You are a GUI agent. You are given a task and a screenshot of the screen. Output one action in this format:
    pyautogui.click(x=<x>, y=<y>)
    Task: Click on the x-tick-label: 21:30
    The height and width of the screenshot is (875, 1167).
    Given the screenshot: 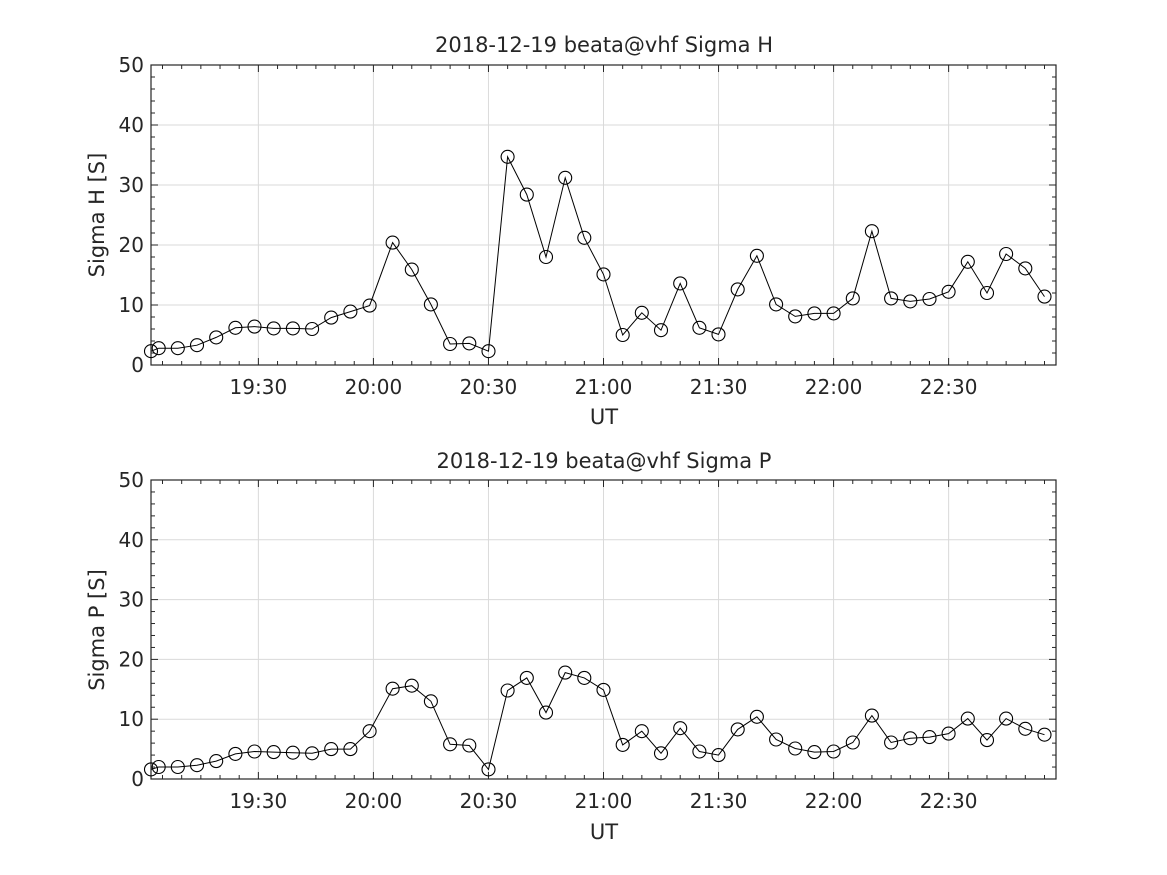 What is the action you would take?
    pyautogui.click(x=719, y=801)
    